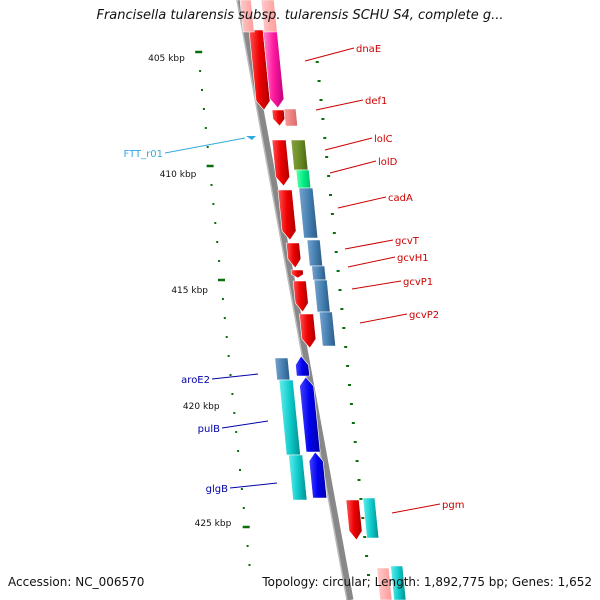 This screenshot has width=600, height=600. Describe the element at coordinates (424, 315) in the screenshot. I see `feature-label: gcvP2` at that location.